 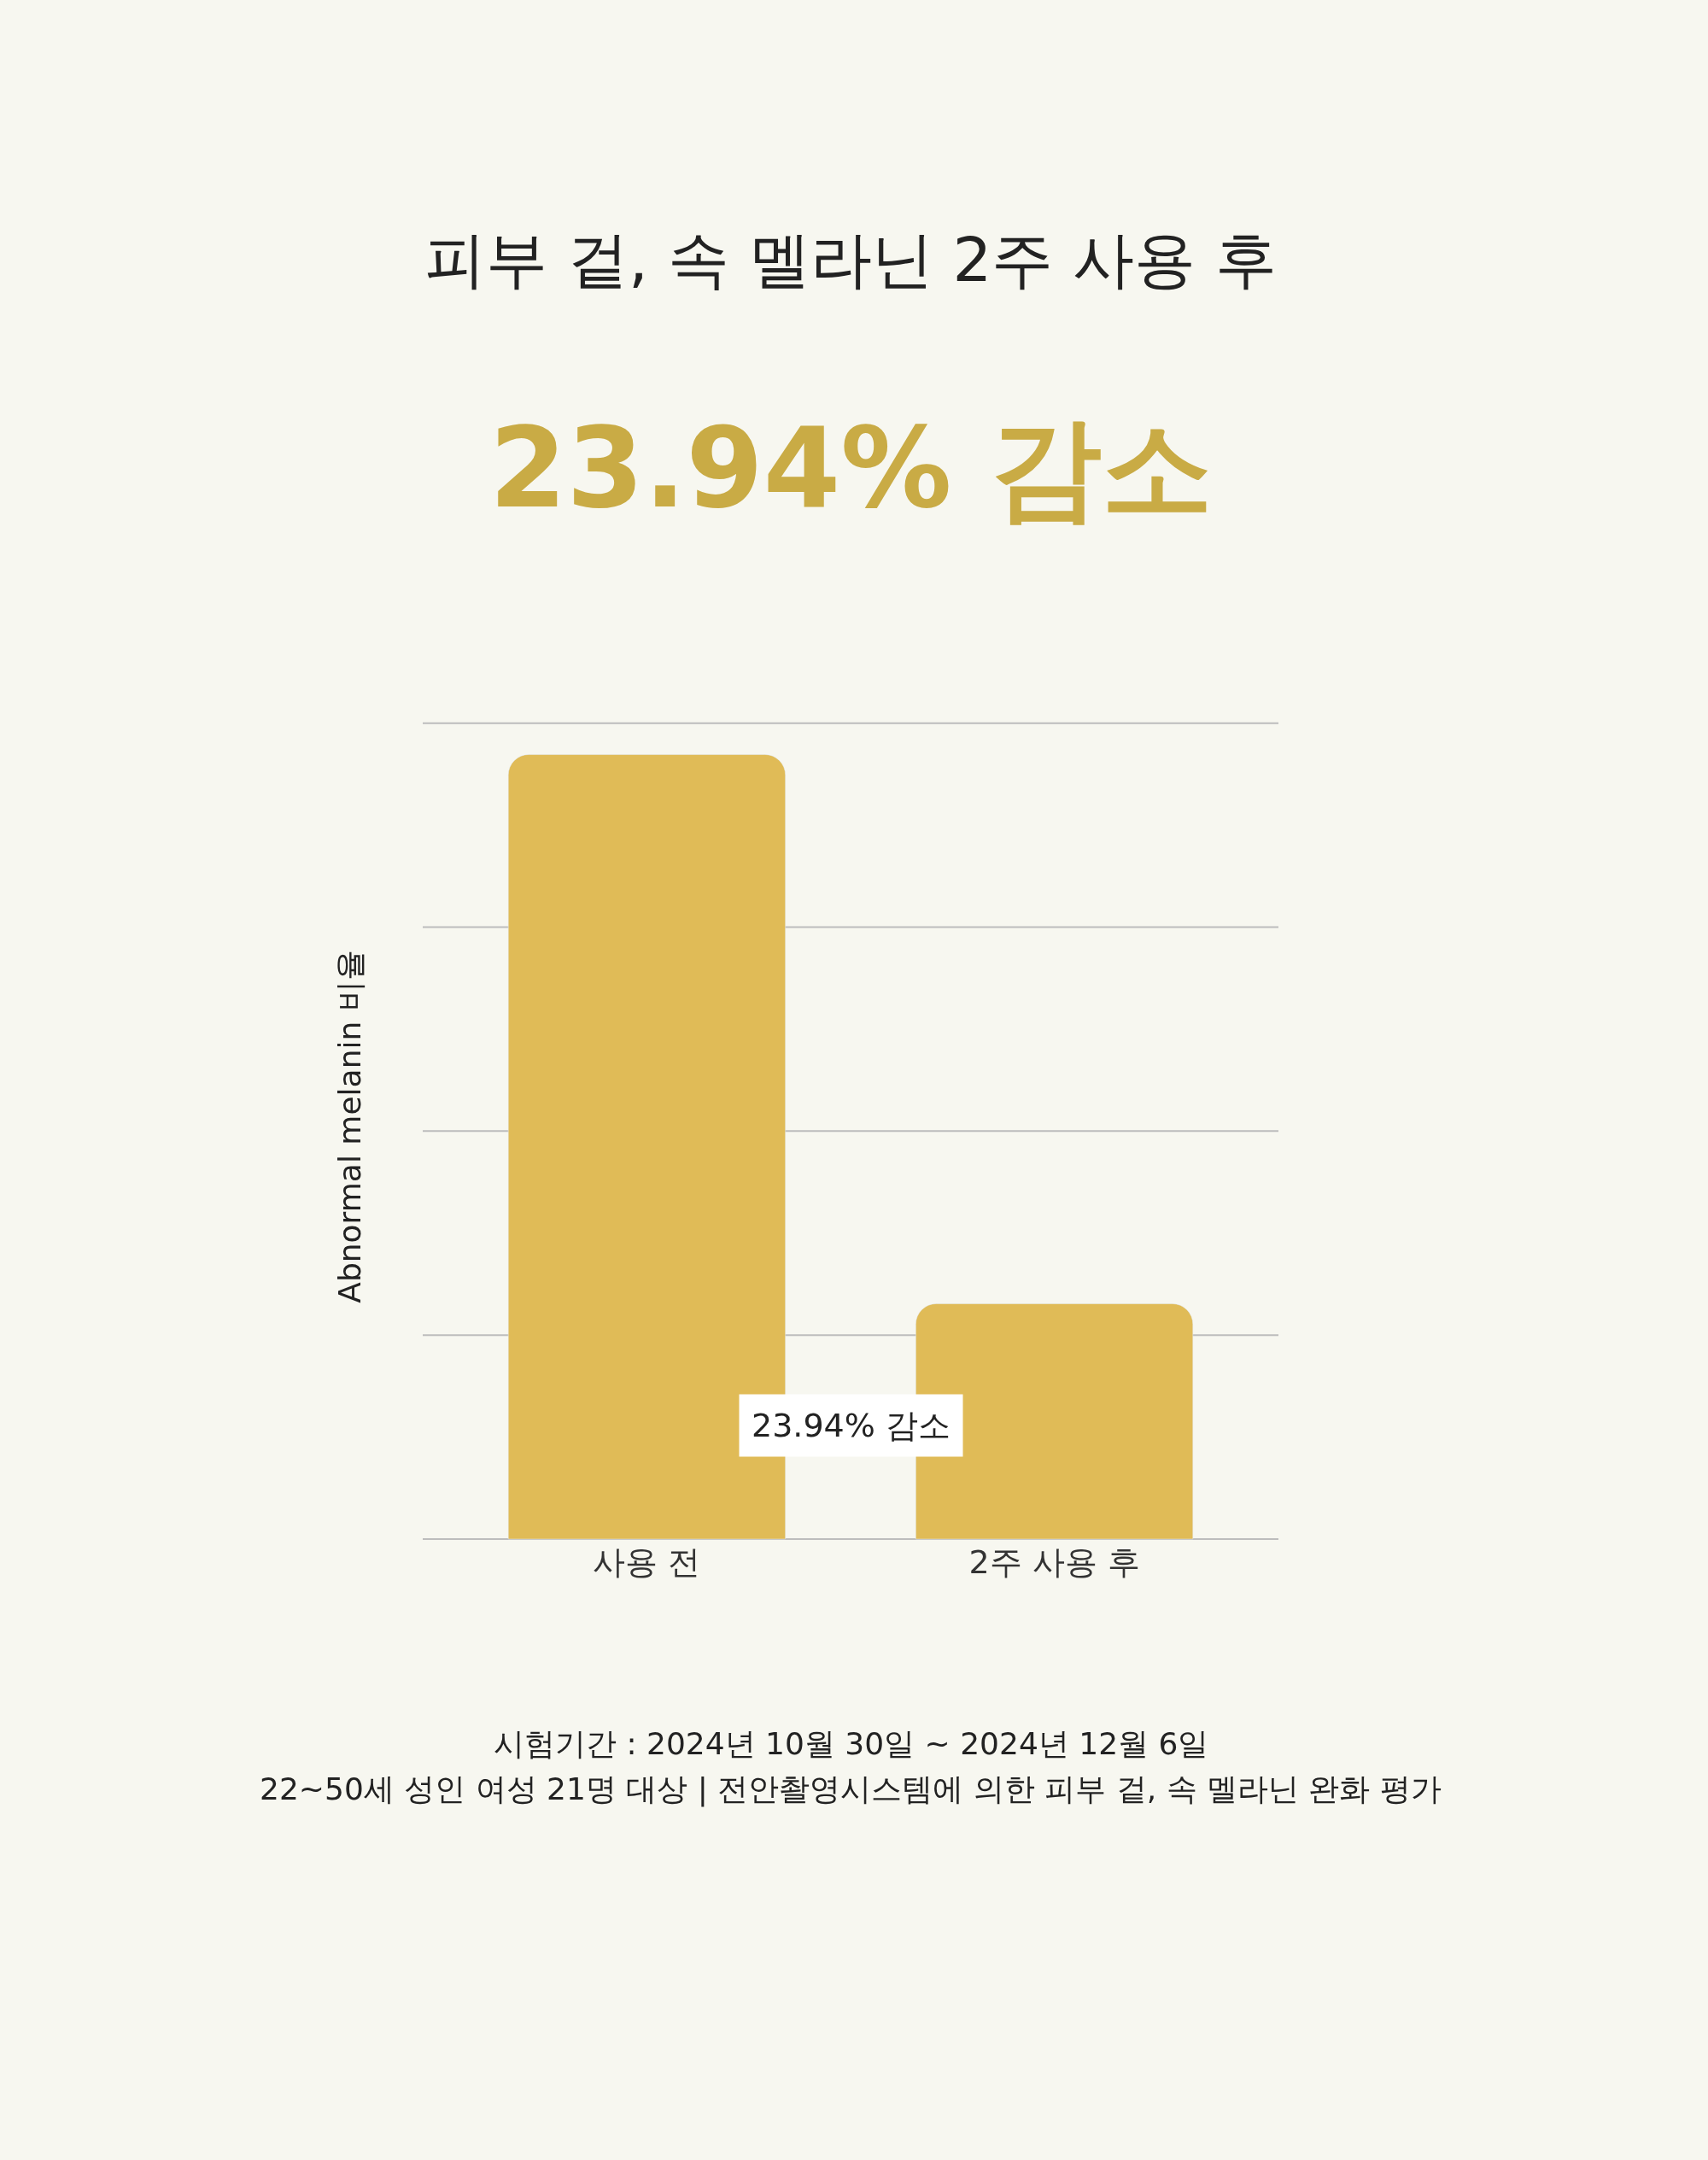 What do you see at coordinates (851, 1789) in the screenshot?
I see `text: 22~50세 성인 여성 21명 대상 | 전안촬영시스템에 의한 피부 겉, 속 멜라닌 완화 평가` at bounding box center [851, 1789].